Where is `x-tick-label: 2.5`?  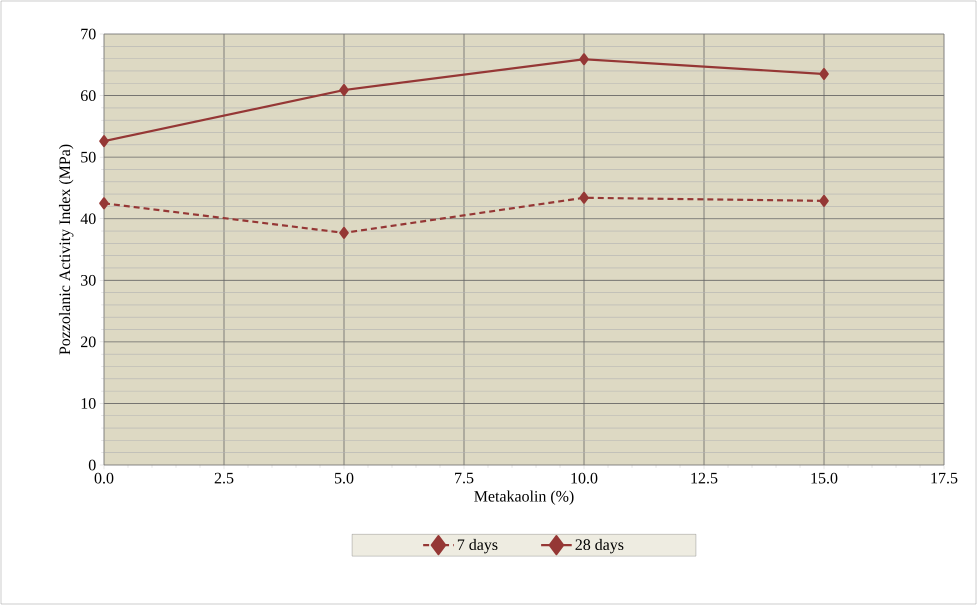 x-tick-label: 2.5 is located at coordinates (224, 478).